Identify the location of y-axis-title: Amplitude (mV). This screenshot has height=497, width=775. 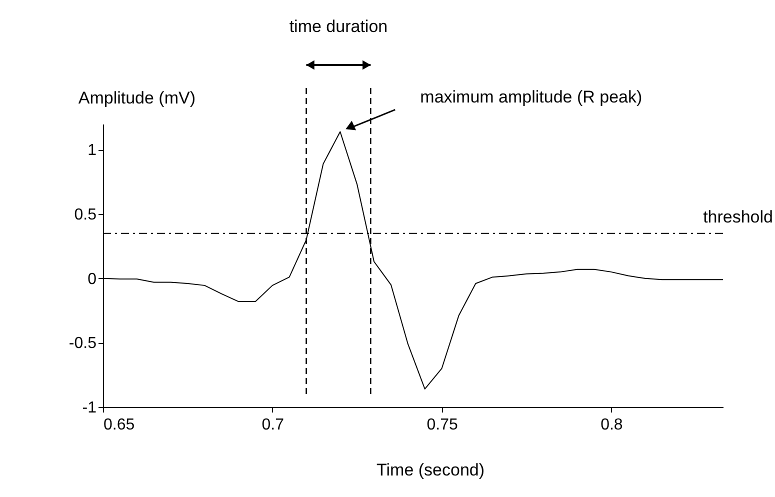
(137, 98).